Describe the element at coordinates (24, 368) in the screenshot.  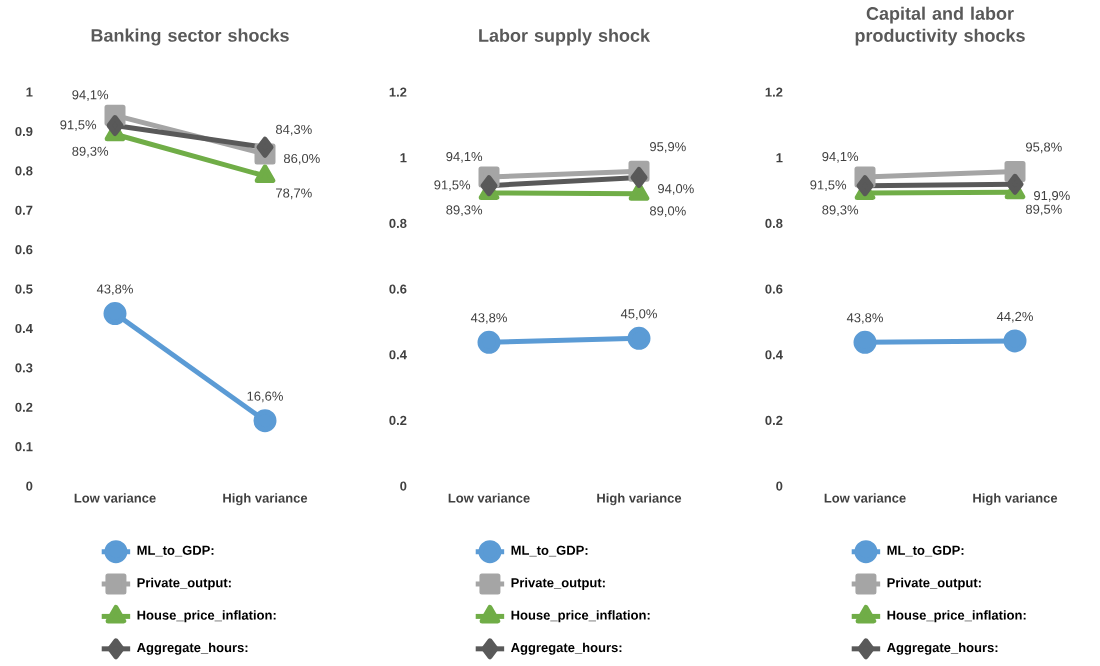
I see `y-tick-label: 0.3` at that location.